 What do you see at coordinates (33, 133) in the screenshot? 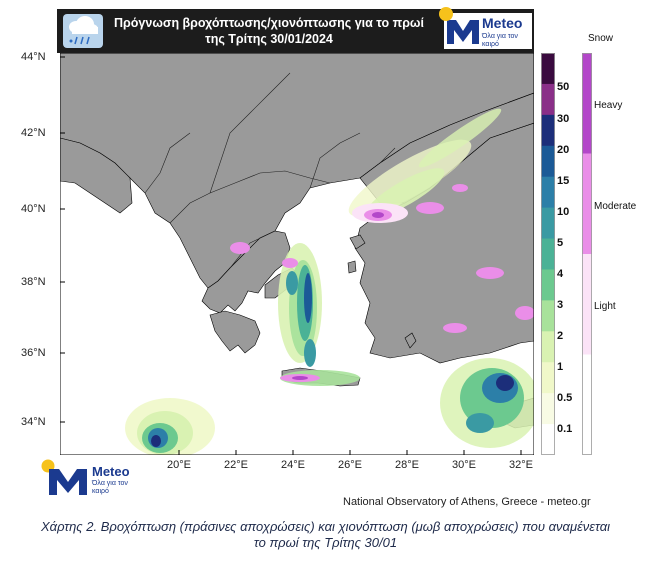
I see `lat-label-42: 42°N` at bounding box center [33, 133].